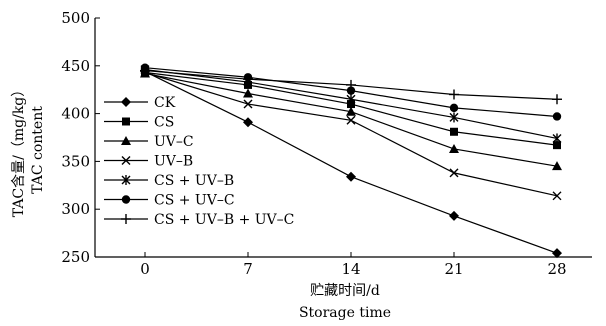 The height and width of the screenshot is (326, 606). I want to click on legend-label: CK, so click(165, 103).